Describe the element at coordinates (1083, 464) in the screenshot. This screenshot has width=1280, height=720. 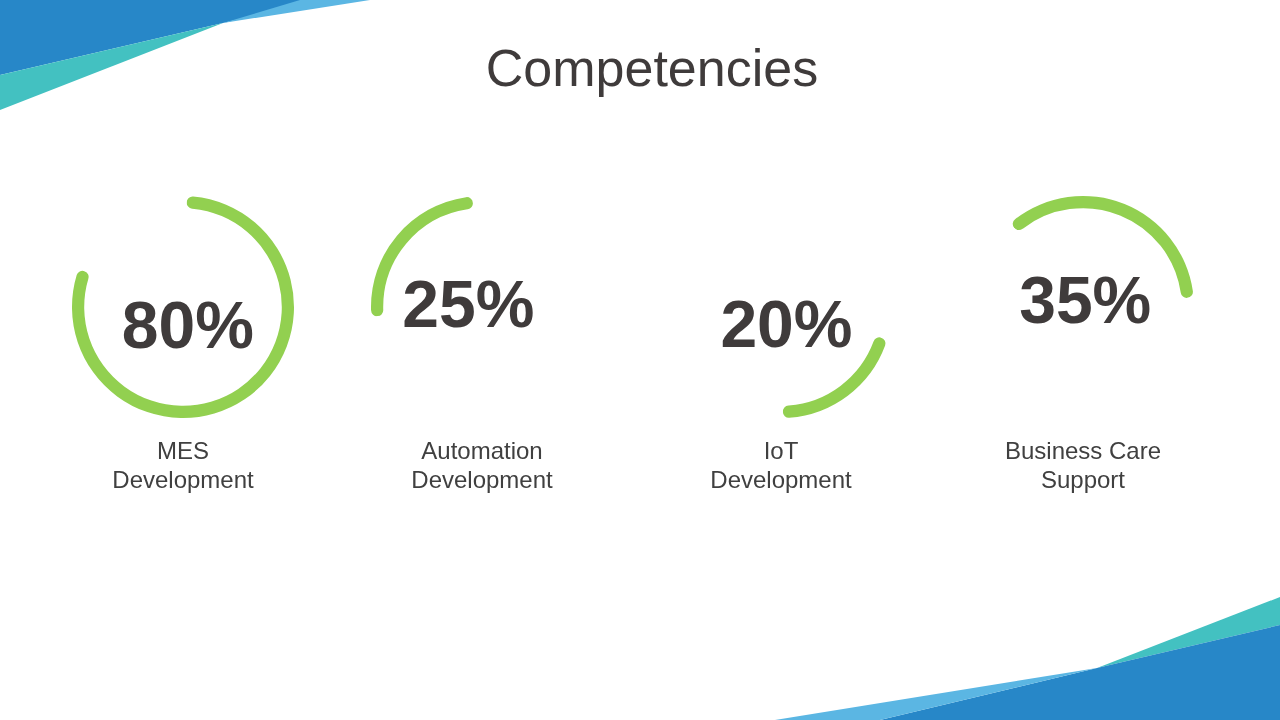
I see `text: Business Care Support` at that location.